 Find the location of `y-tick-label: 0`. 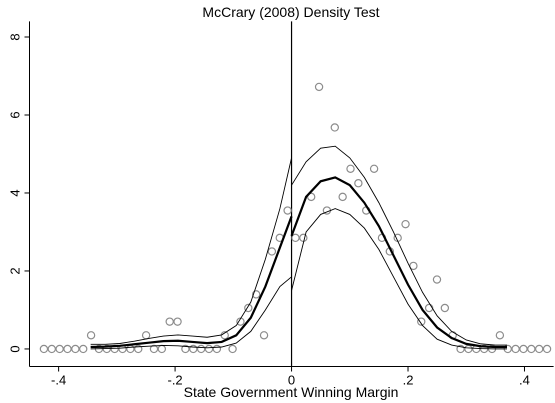

y-tick-label: 0 is located at coordinates (15, 348).